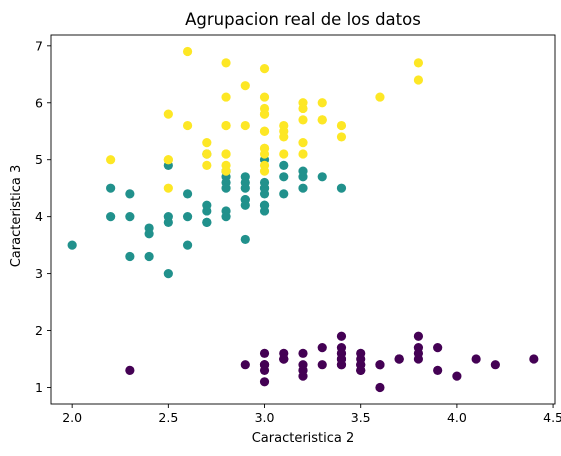 The width and height of the screenshot is (561, 456). What do you see at coordinates (39, 102) in the screenshot?
I see `y-tick-label: 6` at bounding box center [39, 102].